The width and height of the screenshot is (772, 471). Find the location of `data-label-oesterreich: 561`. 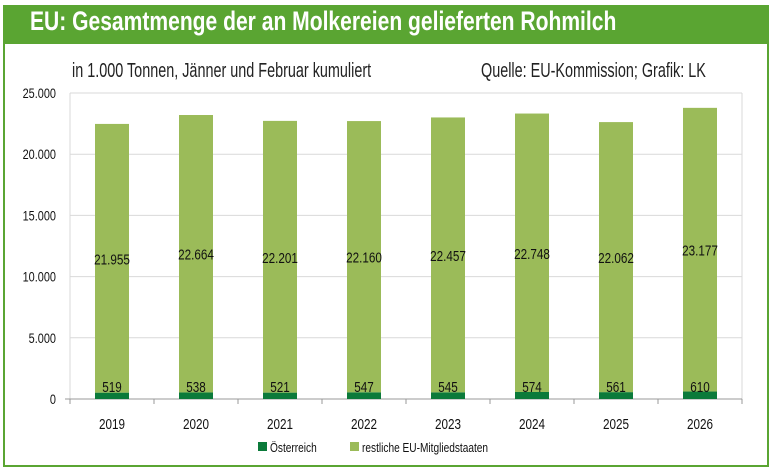

data-label-oesterreich: 561 is located at coordinates (616, 387).